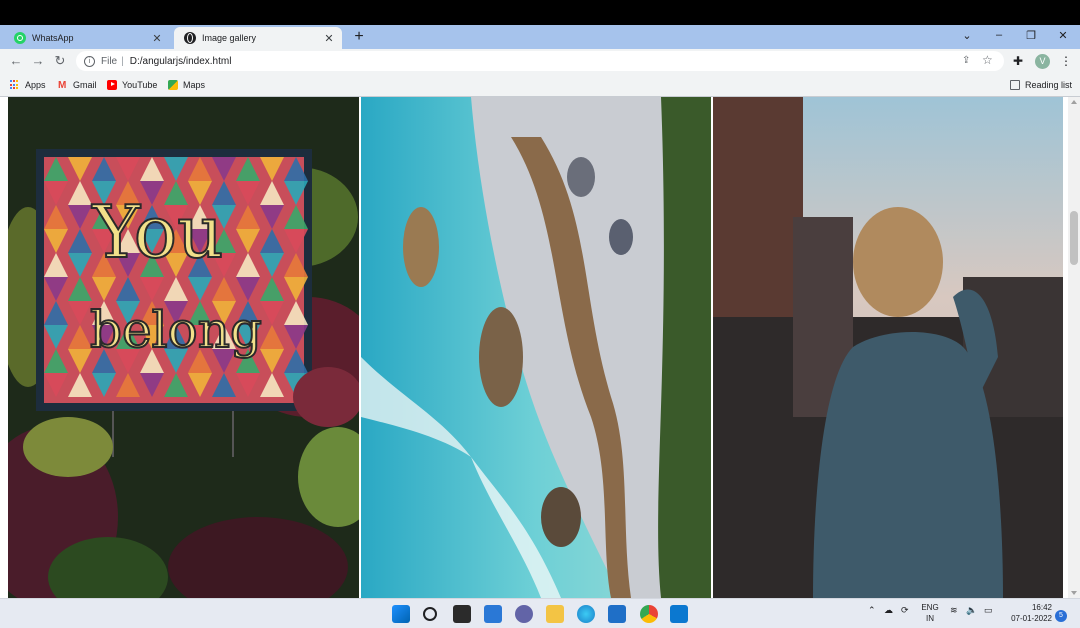 The image size is (1080, 628). I want to click on youtube-icon, so click(112, 85).